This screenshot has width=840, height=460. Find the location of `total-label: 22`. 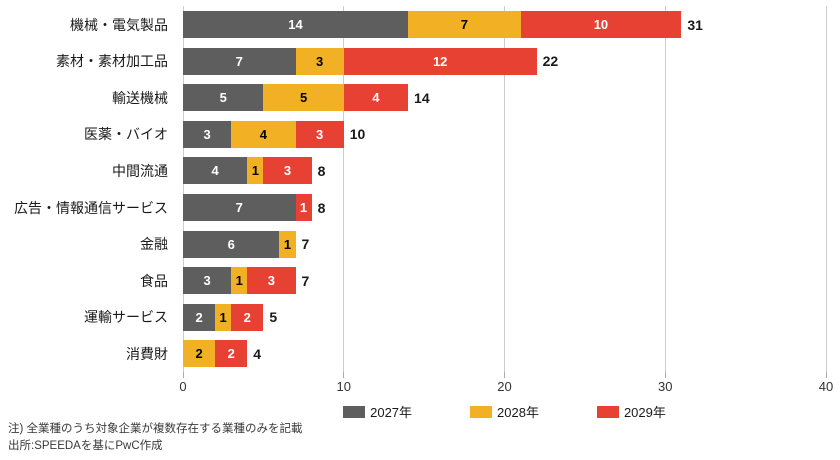

total-label: 22 is located at coordinates (550, 61).